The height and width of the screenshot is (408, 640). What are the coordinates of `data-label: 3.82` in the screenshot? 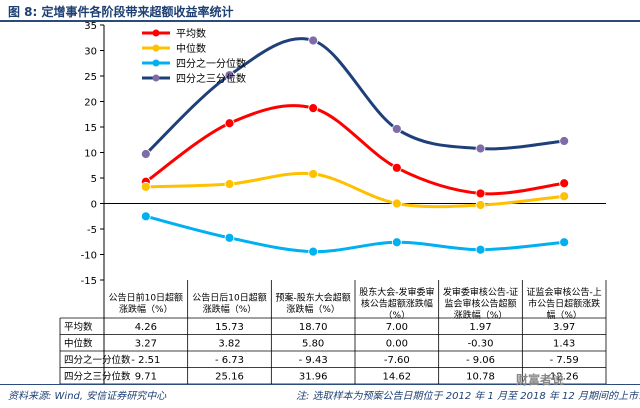 It's located at (229, 344).